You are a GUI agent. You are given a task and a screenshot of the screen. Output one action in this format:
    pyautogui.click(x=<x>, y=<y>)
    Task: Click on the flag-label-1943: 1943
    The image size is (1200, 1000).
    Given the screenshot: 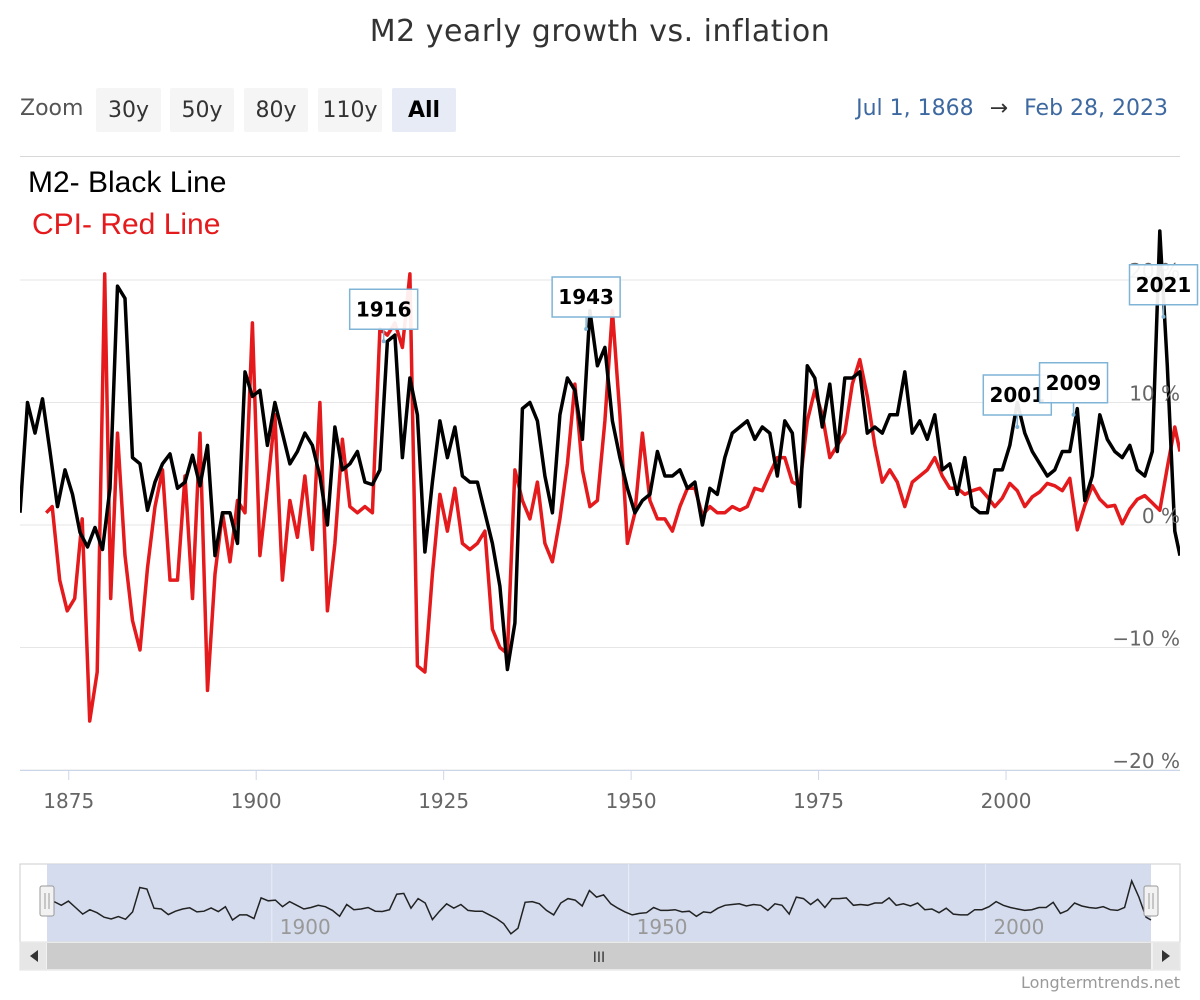 What is the action you would take?
    pyautogui.click(x=586, y=297)
    